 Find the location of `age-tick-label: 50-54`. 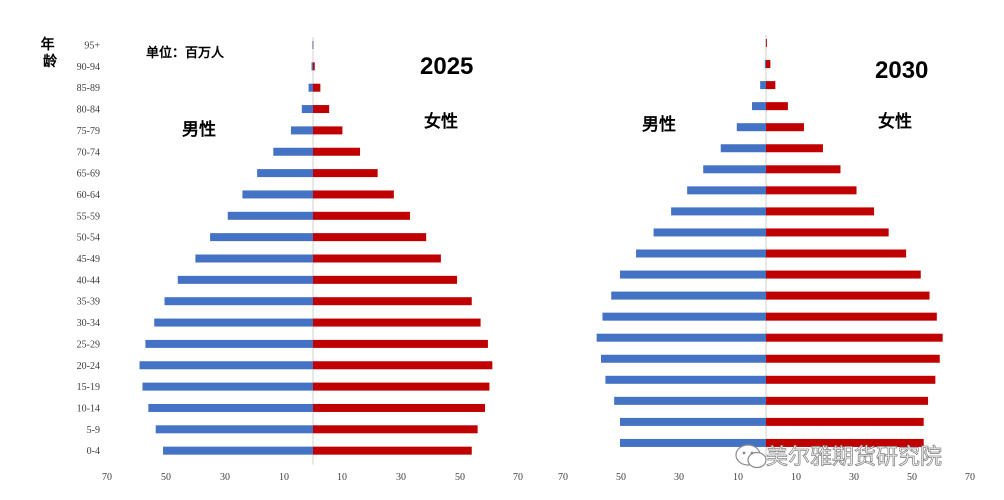

age-tick-label: 50-54 is located at coordinates (88, 238).